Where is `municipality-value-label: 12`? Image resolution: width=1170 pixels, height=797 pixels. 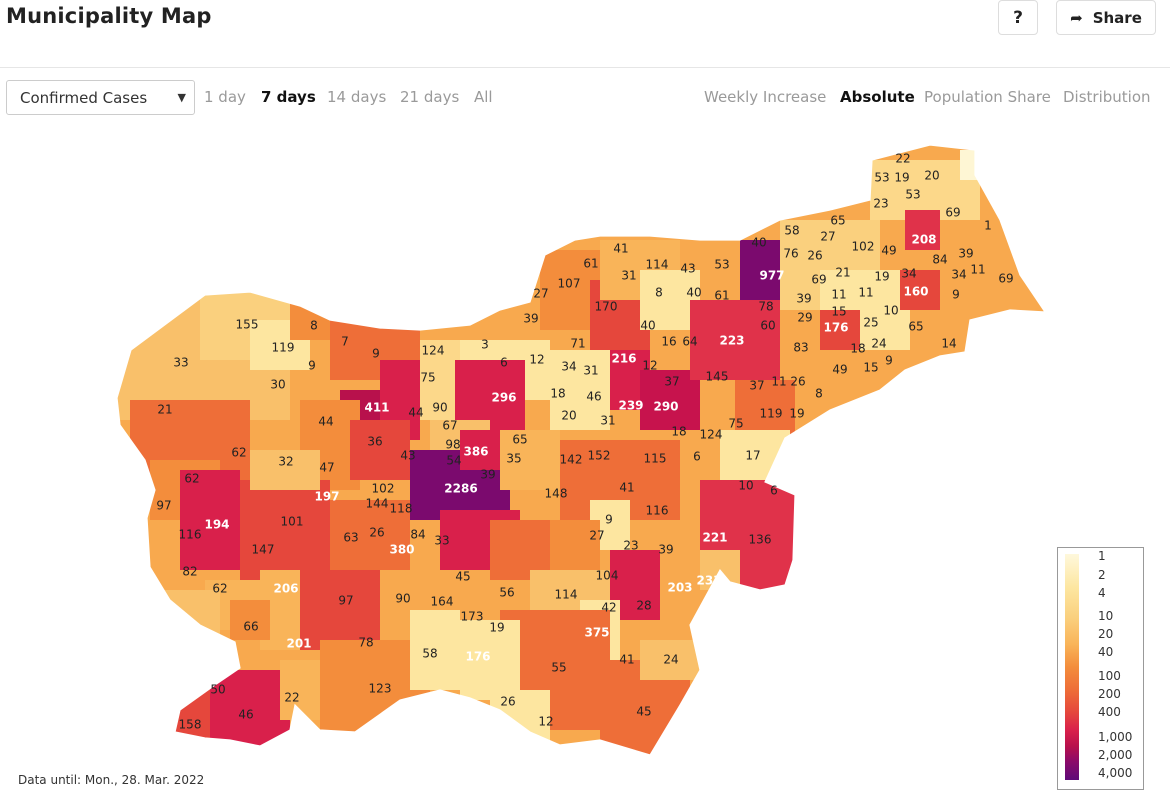
municipality-value-label: 12 is located at coordinates (649, 366).